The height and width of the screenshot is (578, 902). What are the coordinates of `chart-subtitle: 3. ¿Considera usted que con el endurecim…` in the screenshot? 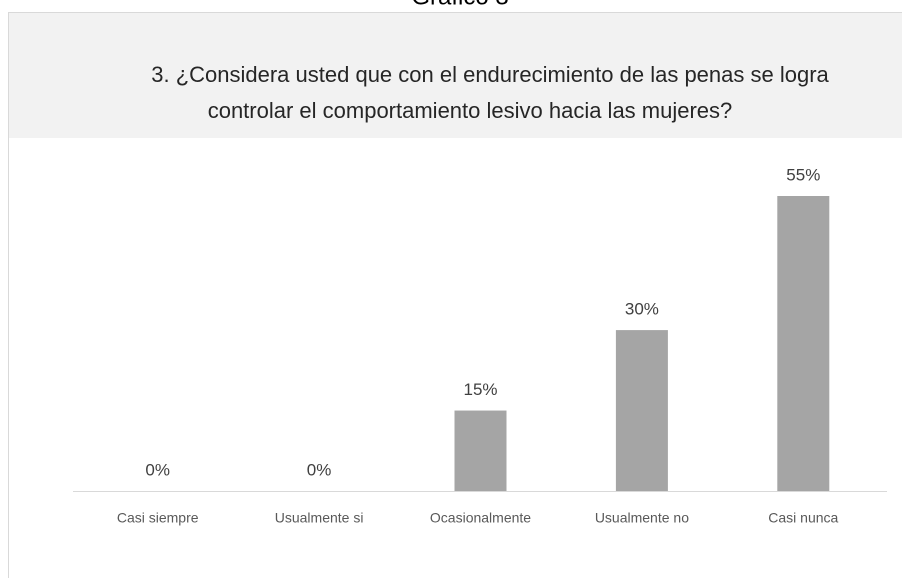 It's located at (490, 74).